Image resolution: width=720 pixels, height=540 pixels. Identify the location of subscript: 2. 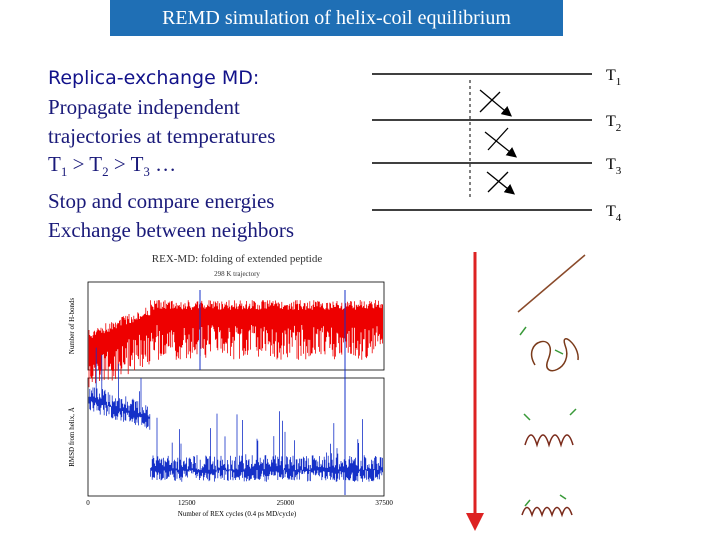
(105, 172).